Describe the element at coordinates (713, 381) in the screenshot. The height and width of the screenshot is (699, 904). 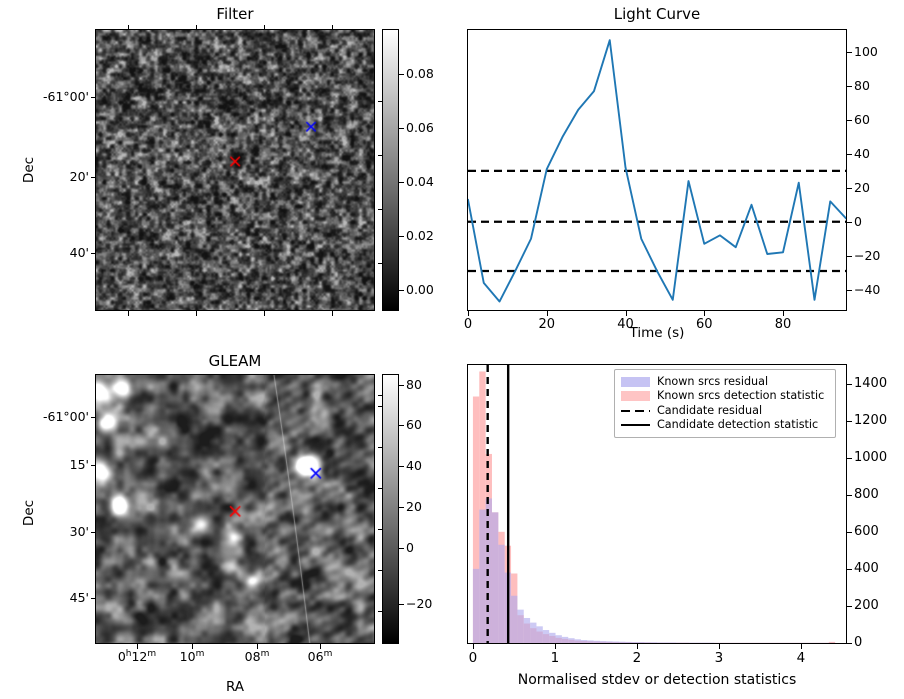
I see `legend-known-srcs-residual-label: Known srcs residual` at that location.